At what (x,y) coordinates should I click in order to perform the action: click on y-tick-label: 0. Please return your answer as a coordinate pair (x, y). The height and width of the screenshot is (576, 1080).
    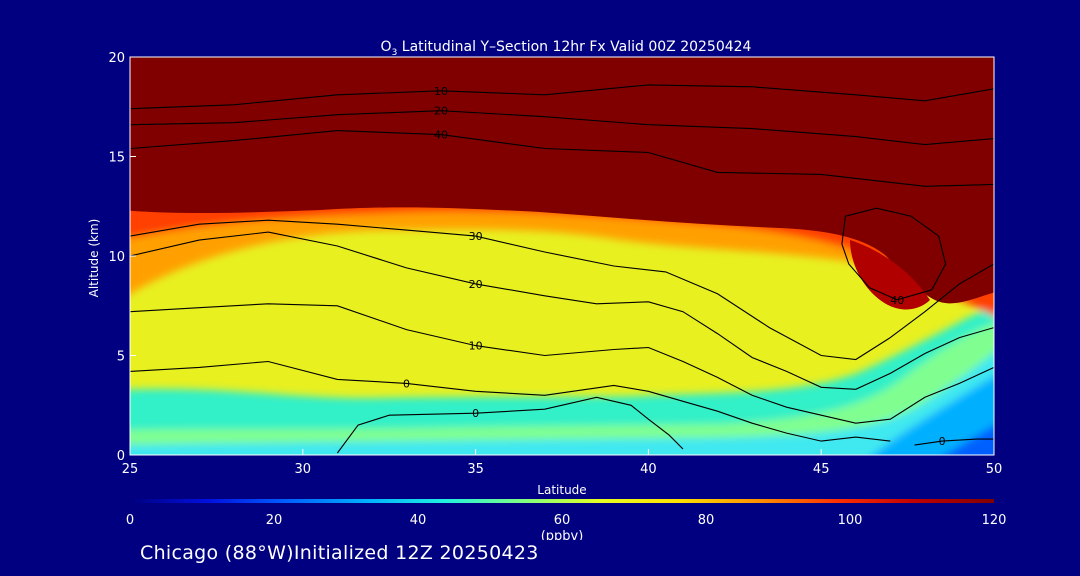
    Looking at the image, I should click on (121, 456).